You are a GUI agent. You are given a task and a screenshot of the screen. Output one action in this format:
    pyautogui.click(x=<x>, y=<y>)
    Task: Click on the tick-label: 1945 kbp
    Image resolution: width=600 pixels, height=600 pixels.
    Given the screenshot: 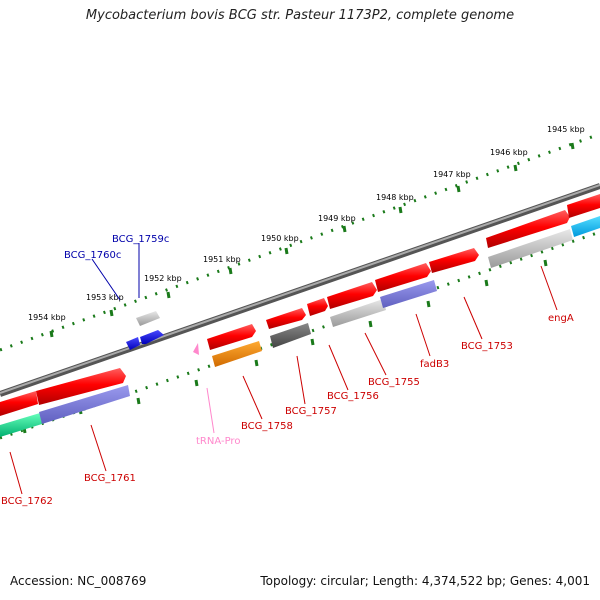 What is the action you would take?
    pyautogui.click(x=566, y=129)
    